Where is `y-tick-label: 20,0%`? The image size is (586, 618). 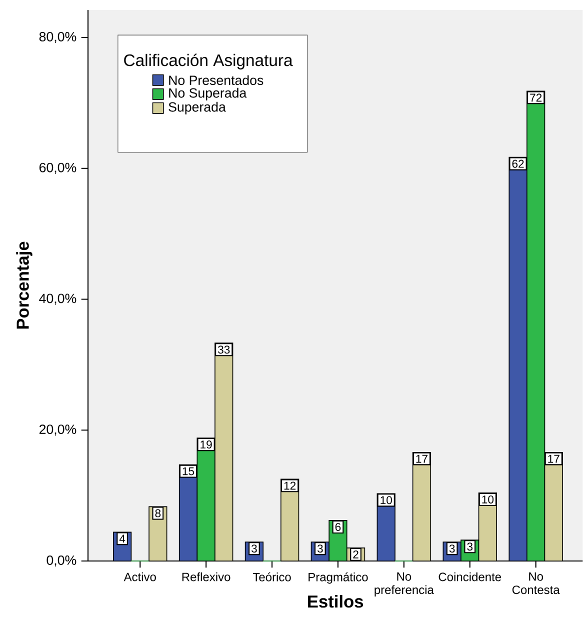 y-tick-label: 20,0% is located at coordinates (57, 430).